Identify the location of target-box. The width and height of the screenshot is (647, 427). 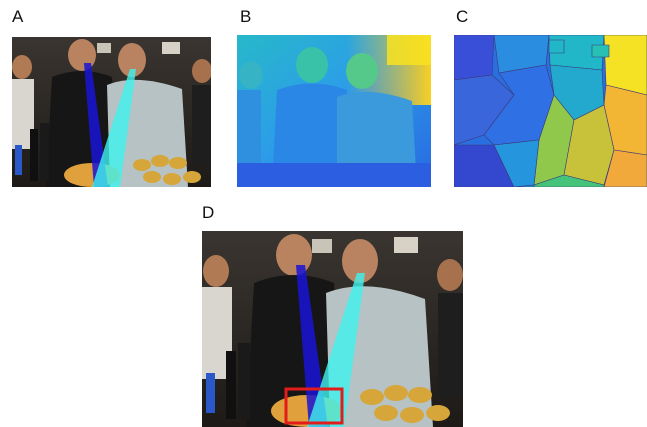
(314, 406).